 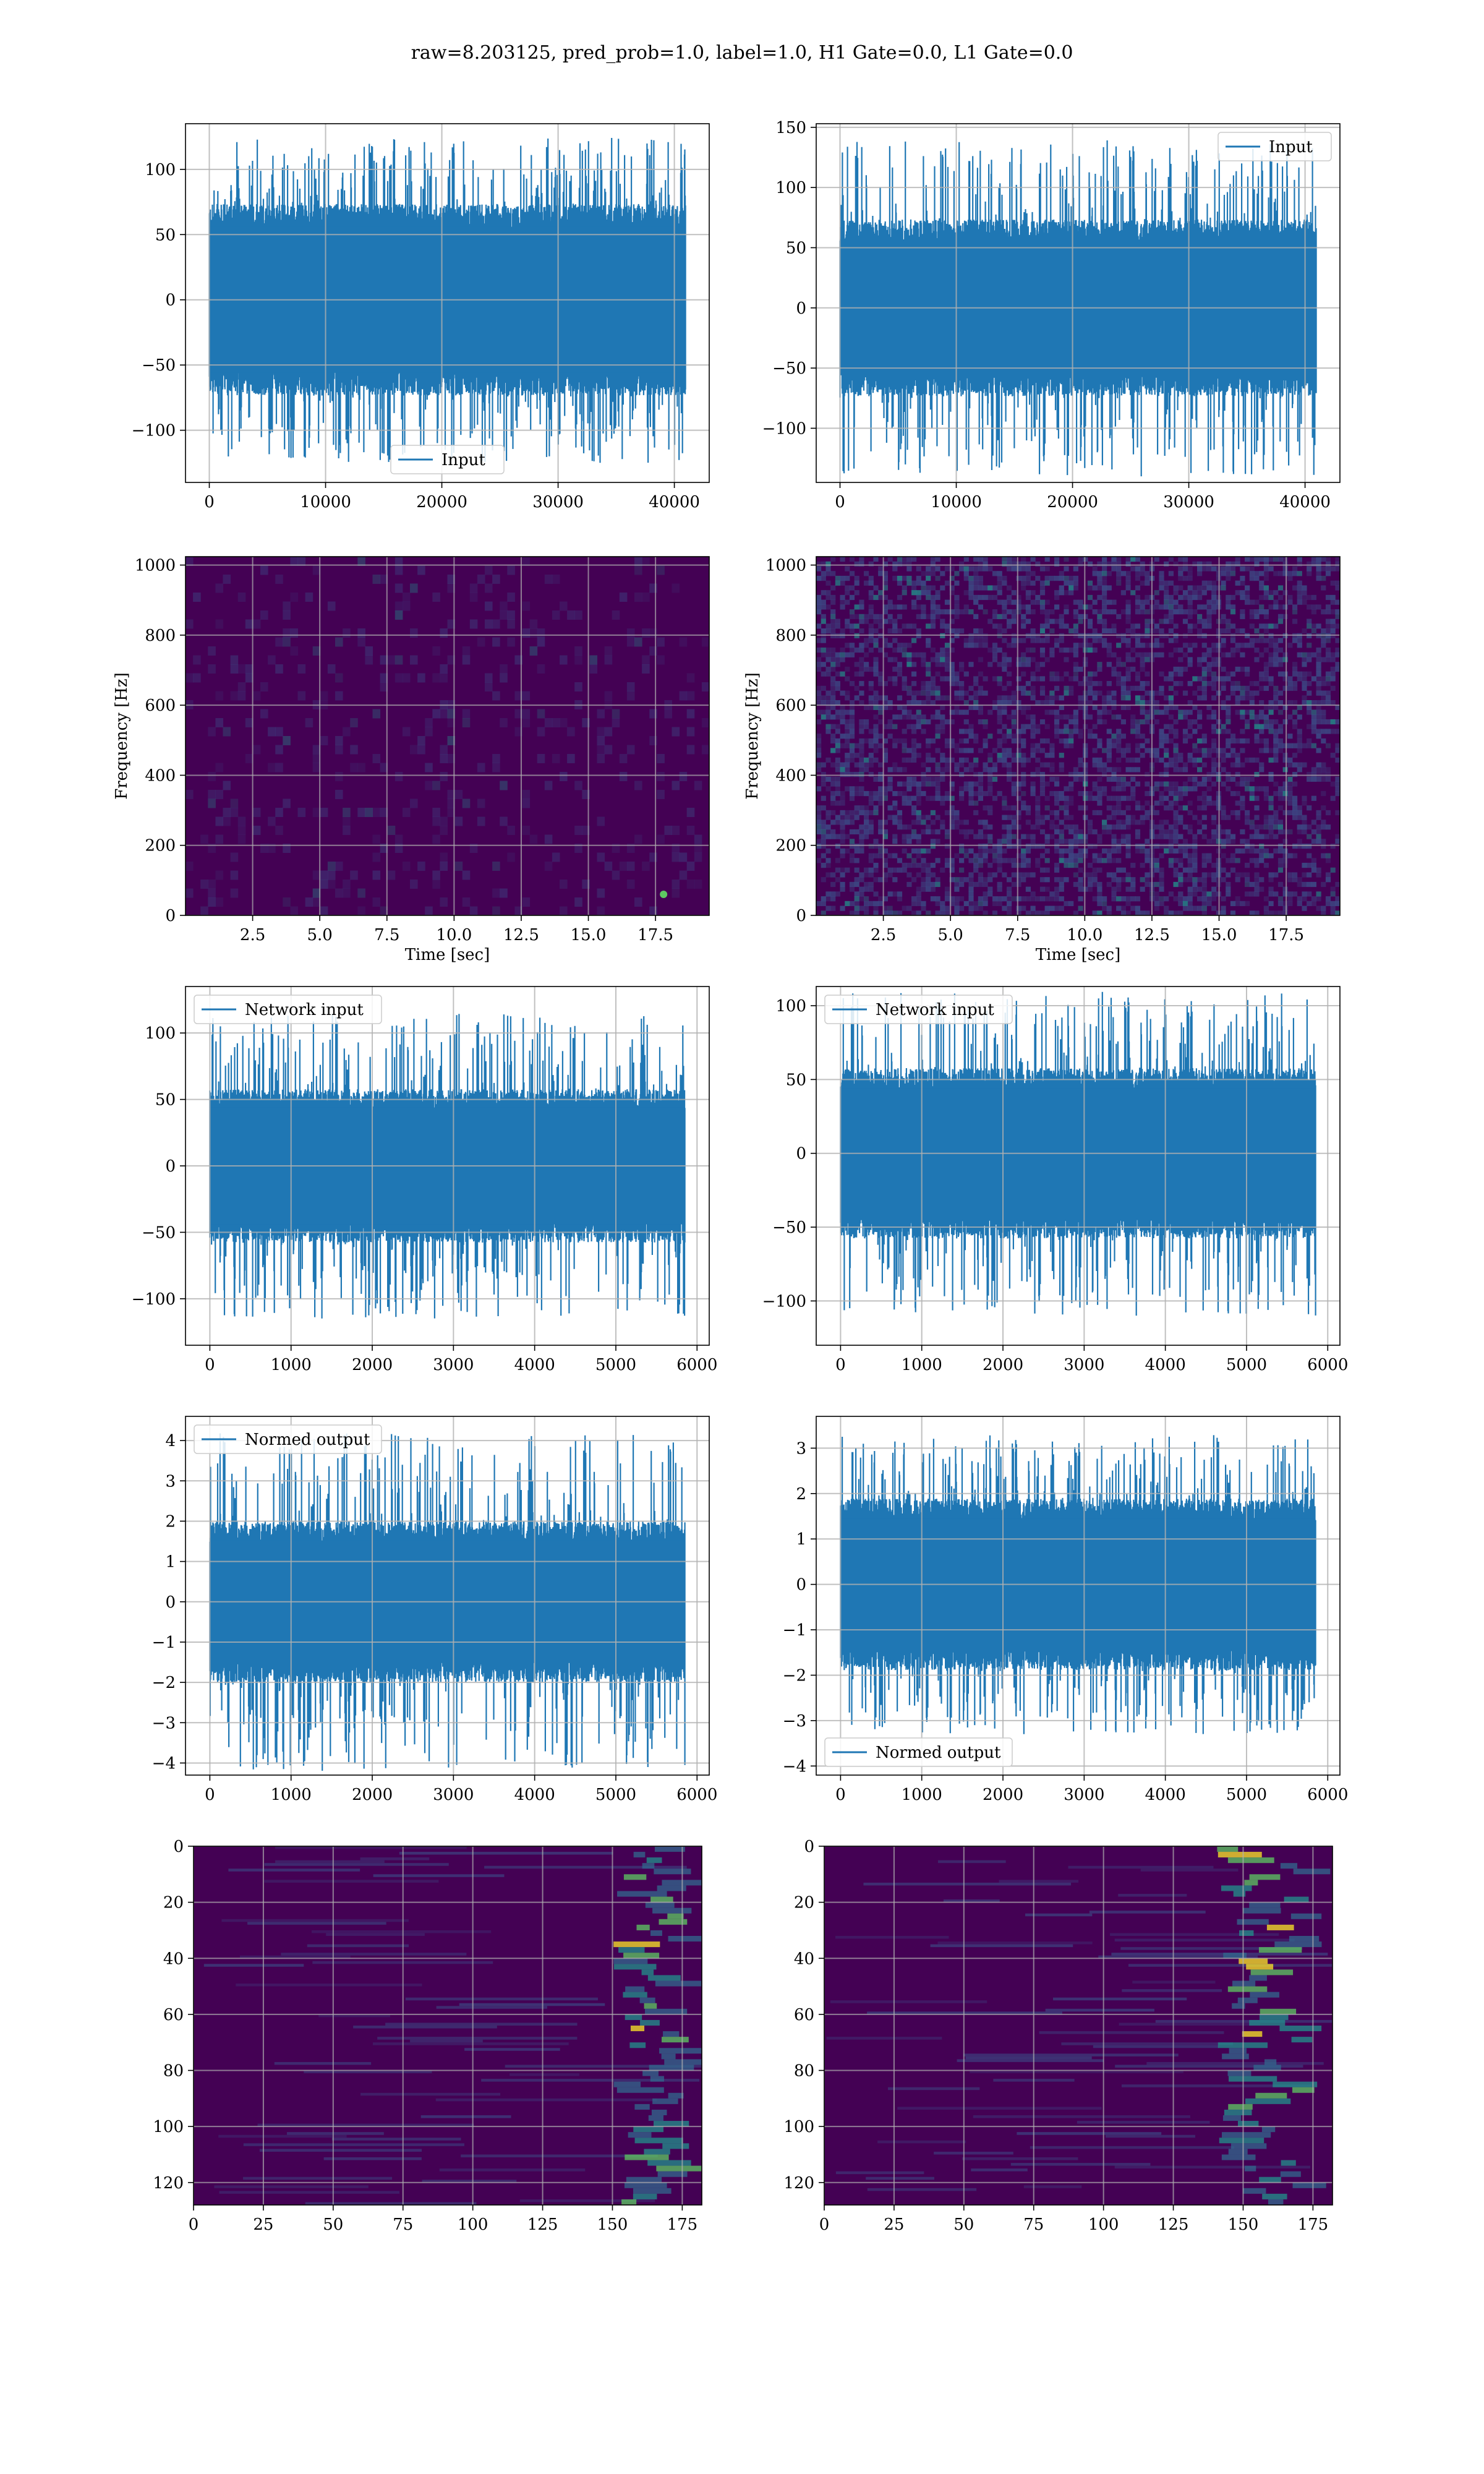 What do you see at coordinates (935, 1010) in the screenshot?
I see `legend-label: Network input` at bounding box center [935, 1010].